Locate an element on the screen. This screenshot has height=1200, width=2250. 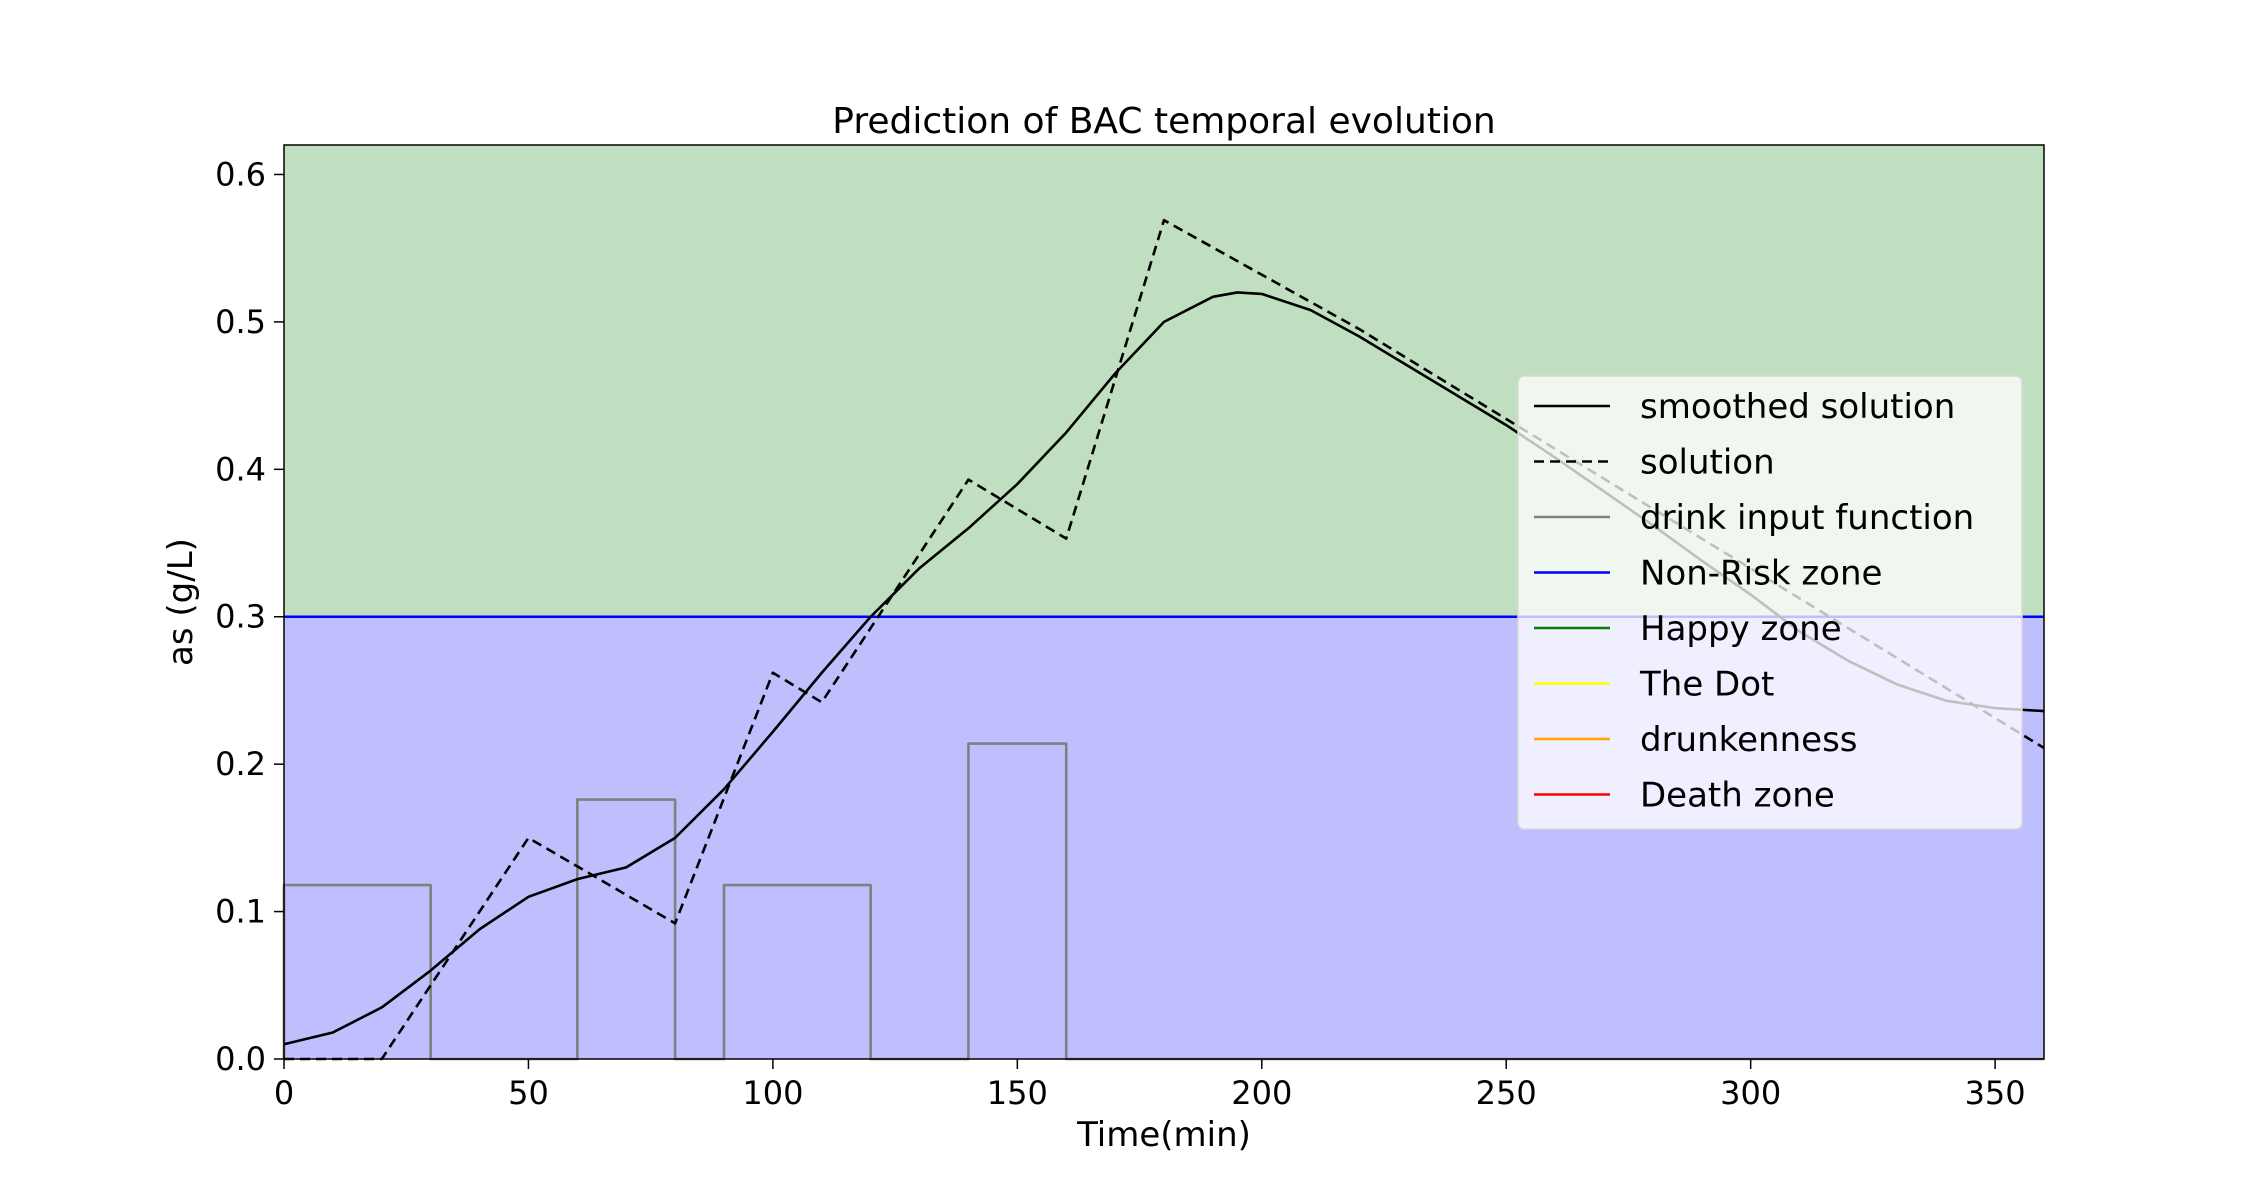
y-tick-label: 0.3 is located at coordinates (240, 617).